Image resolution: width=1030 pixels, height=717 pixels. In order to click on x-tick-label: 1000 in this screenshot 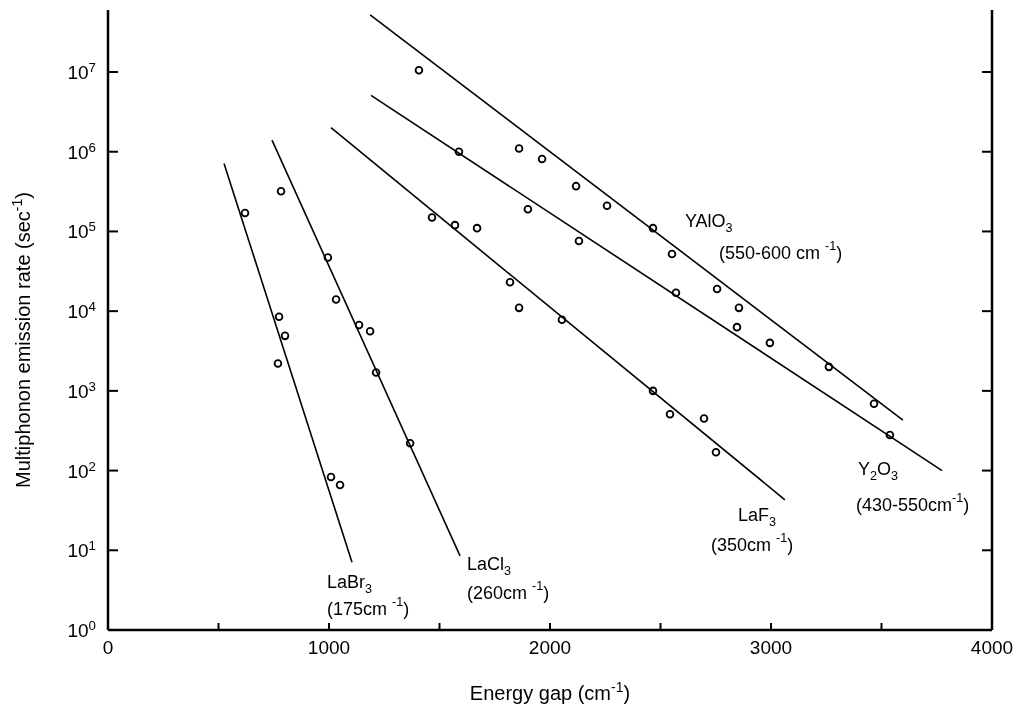, I will do `click(329, 647)`.